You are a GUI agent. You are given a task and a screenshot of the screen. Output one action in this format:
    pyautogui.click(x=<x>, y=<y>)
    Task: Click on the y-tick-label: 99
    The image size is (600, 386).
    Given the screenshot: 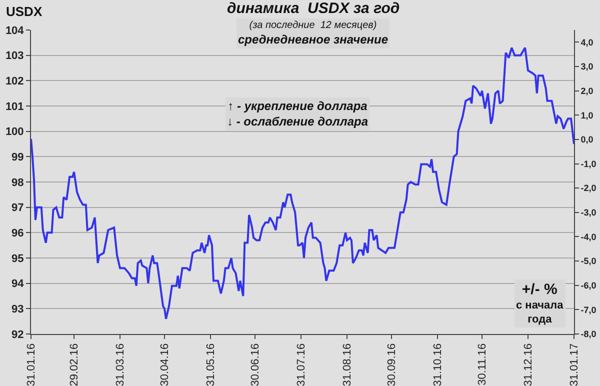 What is the action you would take?
    pyautogui.click(x=18, y=158)
    